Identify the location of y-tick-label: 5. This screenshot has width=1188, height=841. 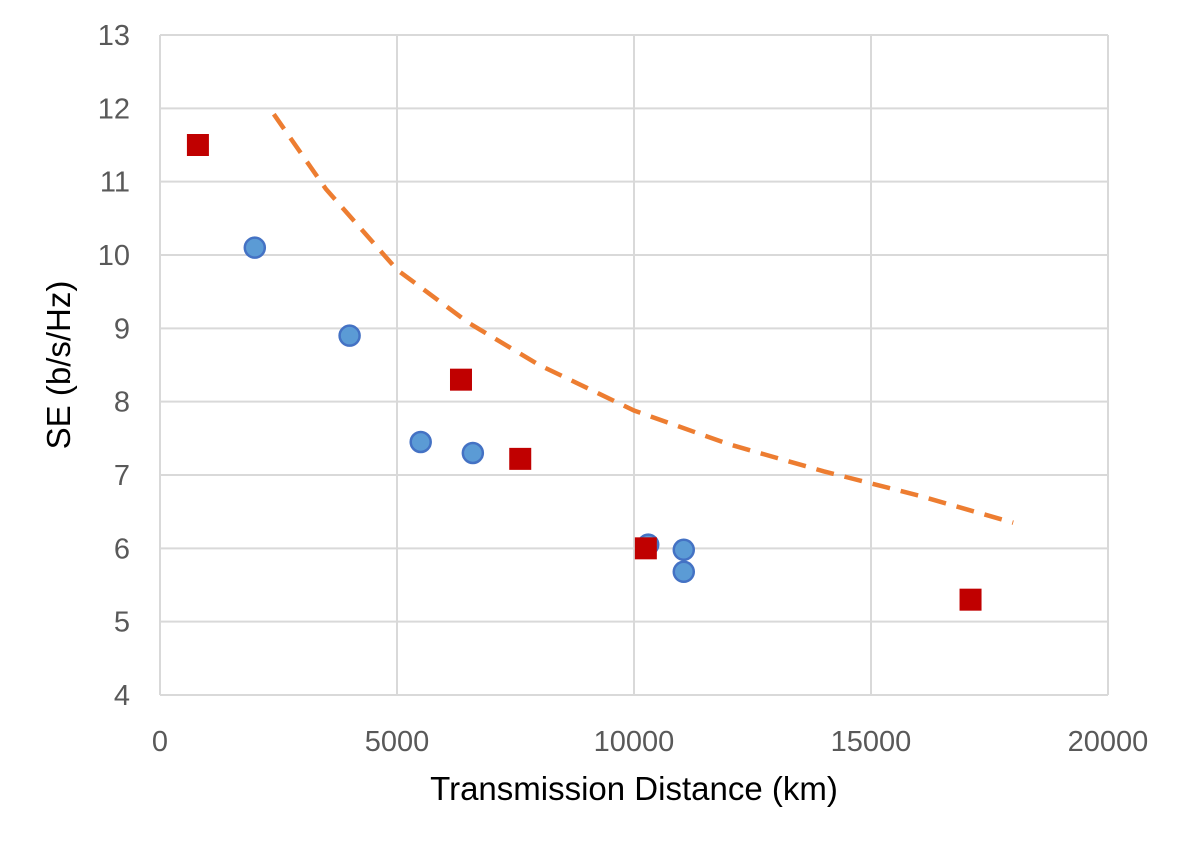
(122, 623).